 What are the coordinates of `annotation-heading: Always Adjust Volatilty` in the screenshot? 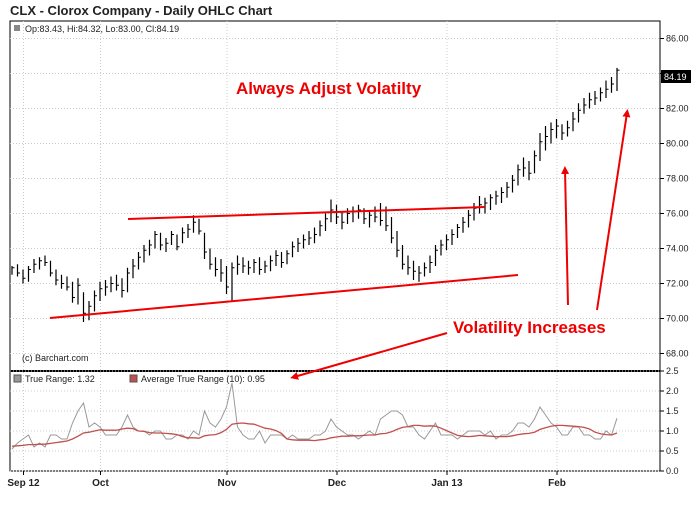 It's located at (329, 88).